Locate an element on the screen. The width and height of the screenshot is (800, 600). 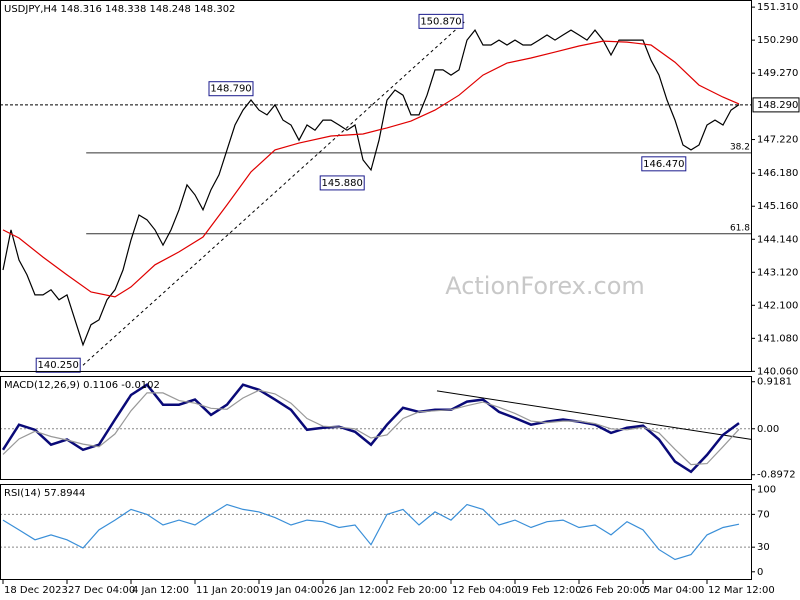
panel-title: RSI(14) 57.8944 is located at coordinates (44, 493).